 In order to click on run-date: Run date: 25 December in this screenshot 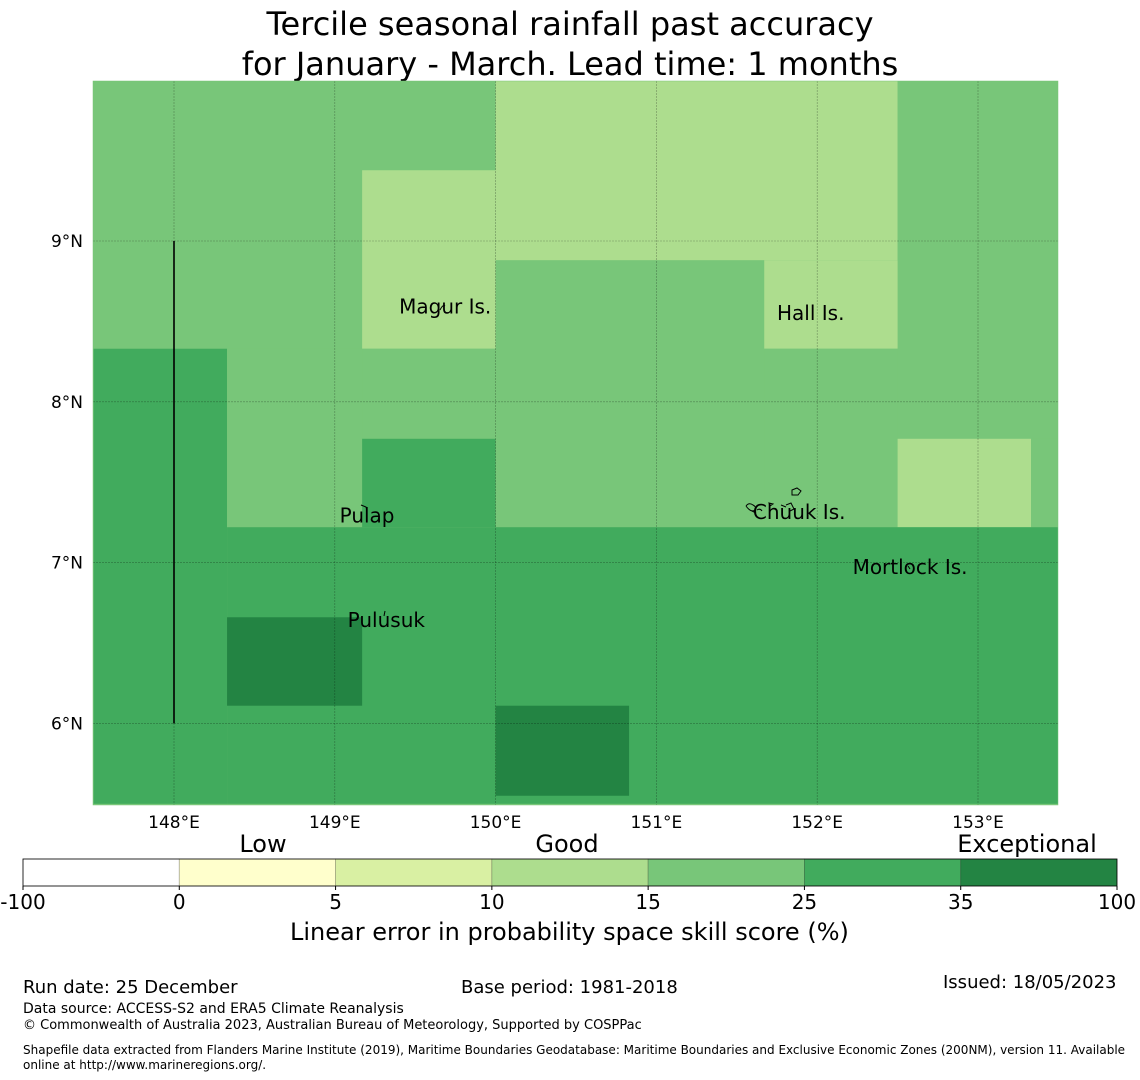, I will do `click(130, 987)`.